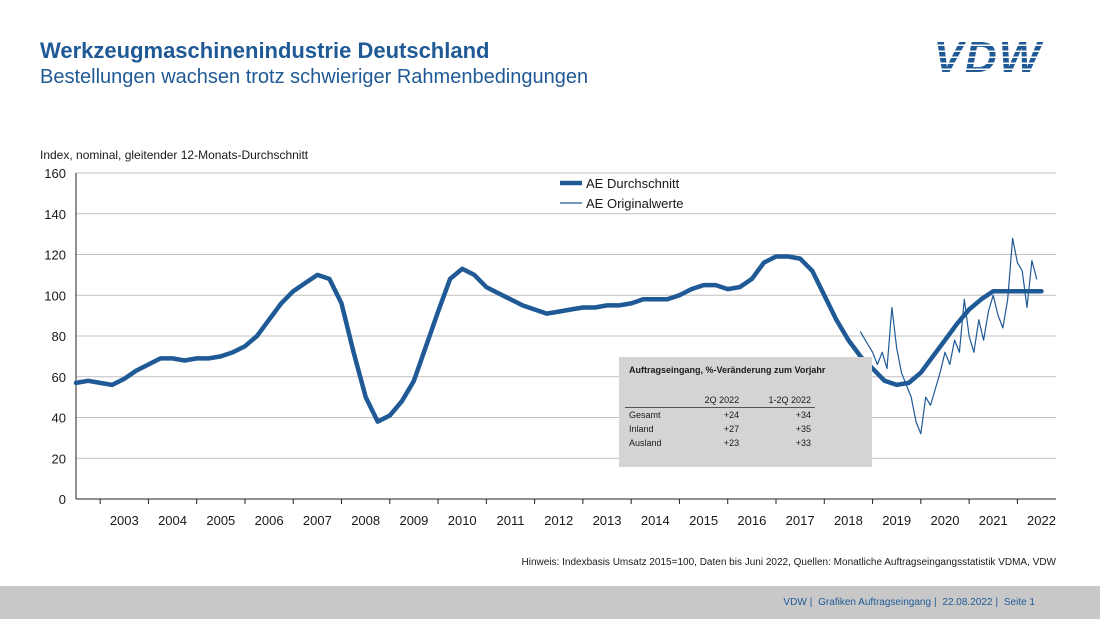 The width and height of the screenshot is (1100, 619). Describe the element at coordinates (220, 520) in the screenshot. I see `x-tick-label: 2005` at that location.